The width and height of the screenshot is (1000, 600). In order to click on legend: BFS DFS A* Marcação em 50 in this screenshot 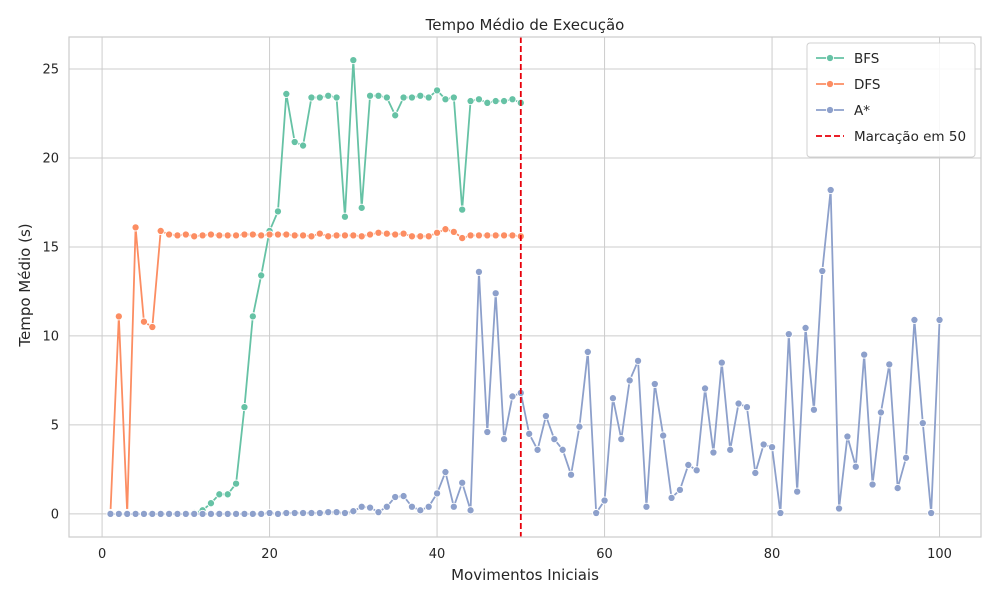, I will do `click(891, 100)`.